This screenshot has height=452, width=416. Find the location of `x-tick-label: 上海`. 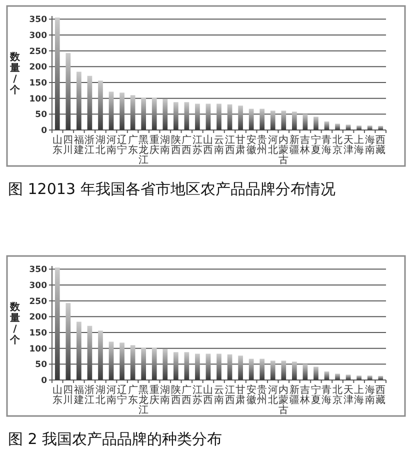

x-tick-label: 上海 is located at coordinates (359, 145).